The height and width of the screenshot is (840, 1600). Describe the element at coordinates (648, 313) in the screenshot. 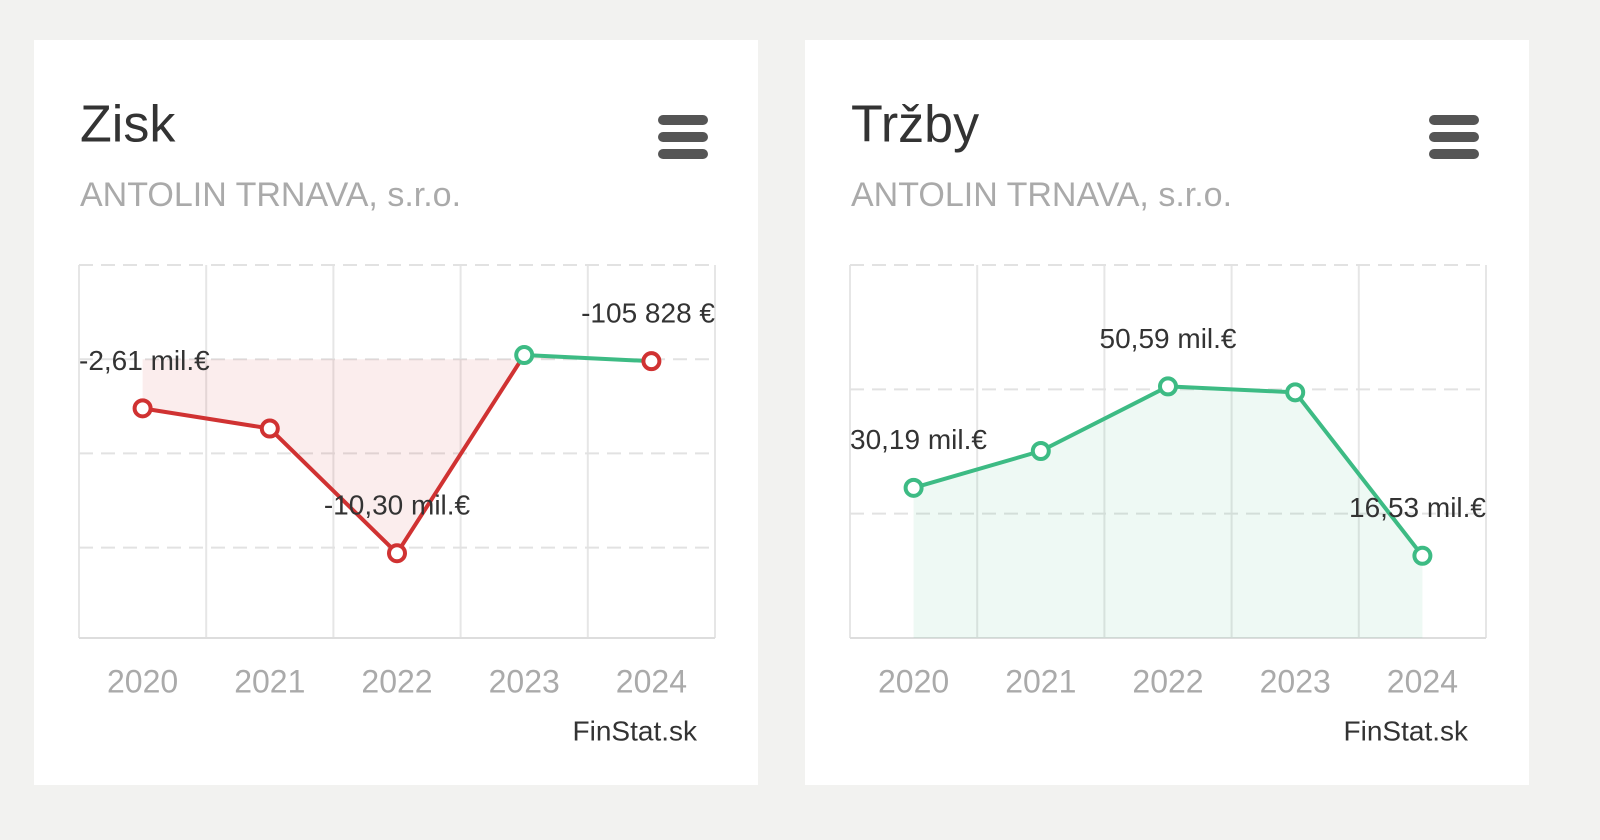

I see `data-label: -105 828 €` at that location.